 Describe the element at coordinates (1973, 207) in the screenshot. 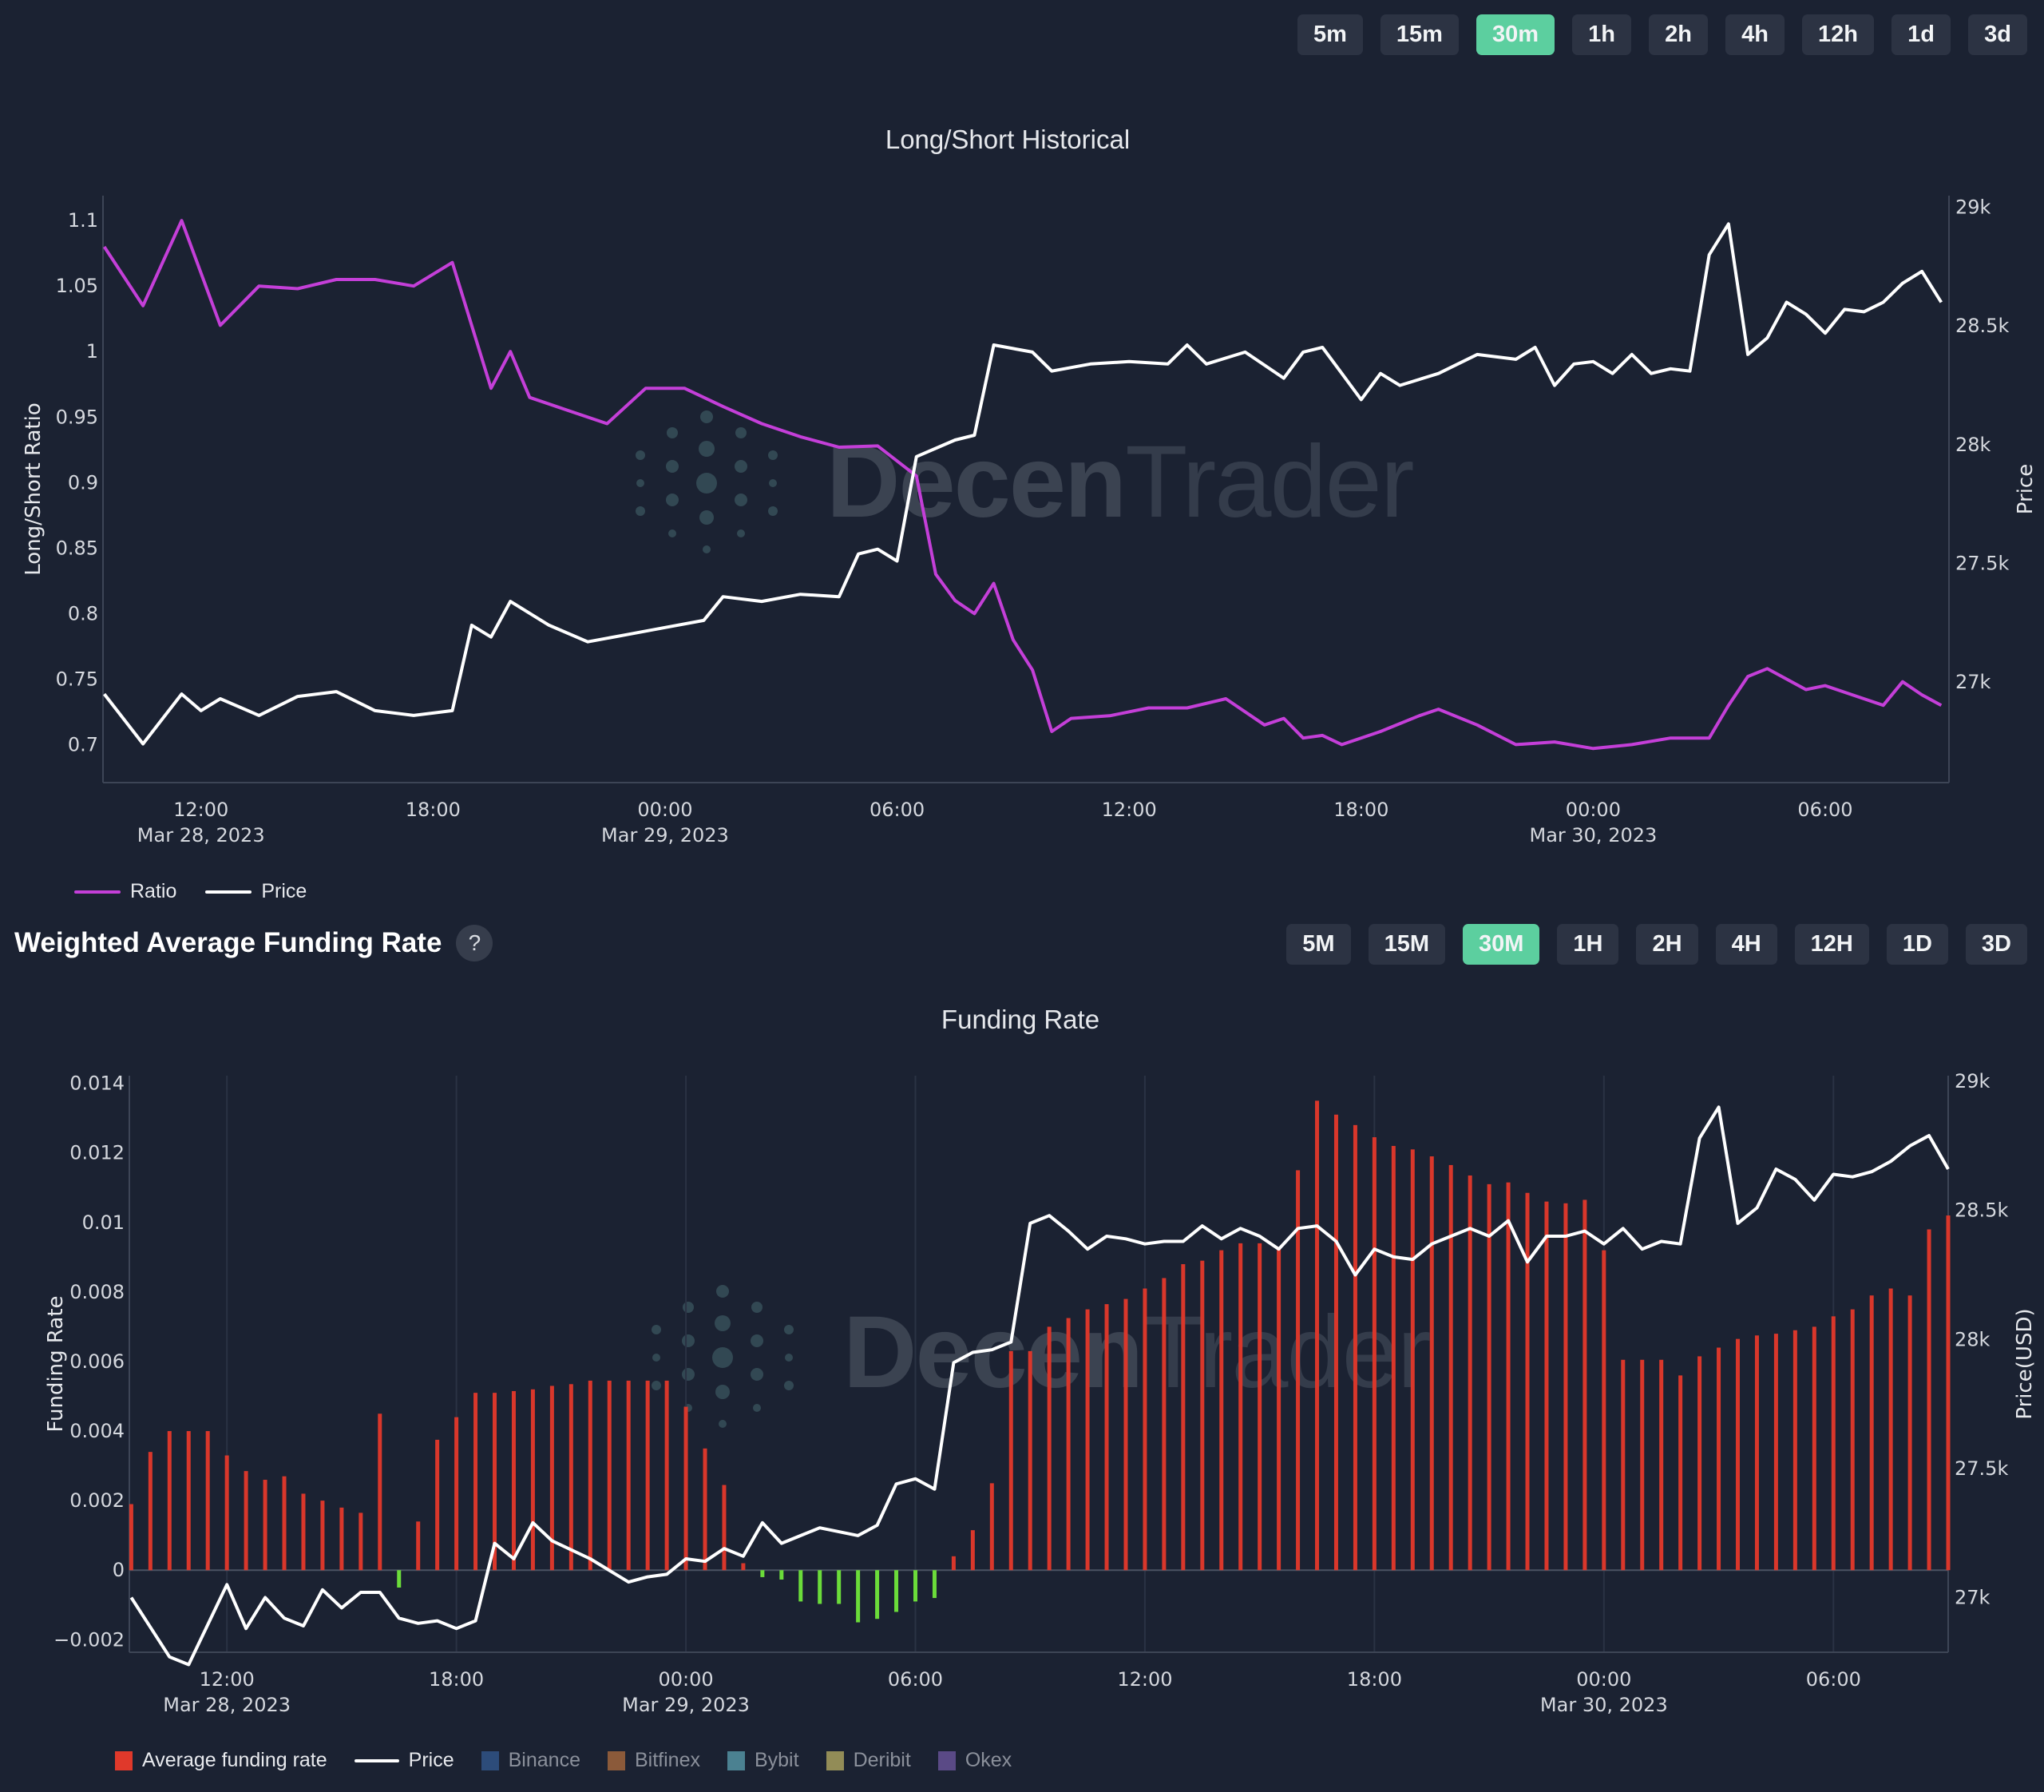

I see `y2-tick-label: 29k` at that location.